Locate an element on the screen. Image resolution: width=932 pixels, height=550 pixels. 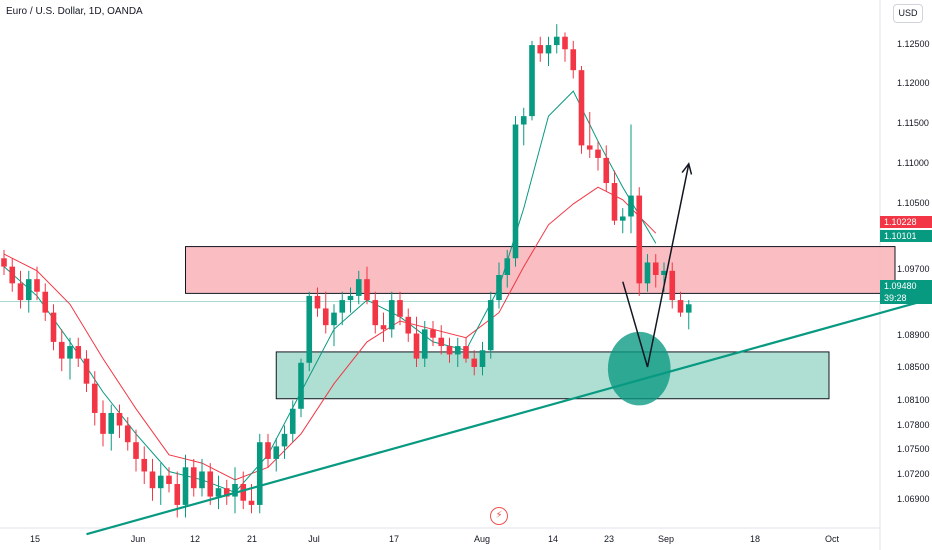
y-tick-label: 1.11000 is located at coordinates (913, 163).